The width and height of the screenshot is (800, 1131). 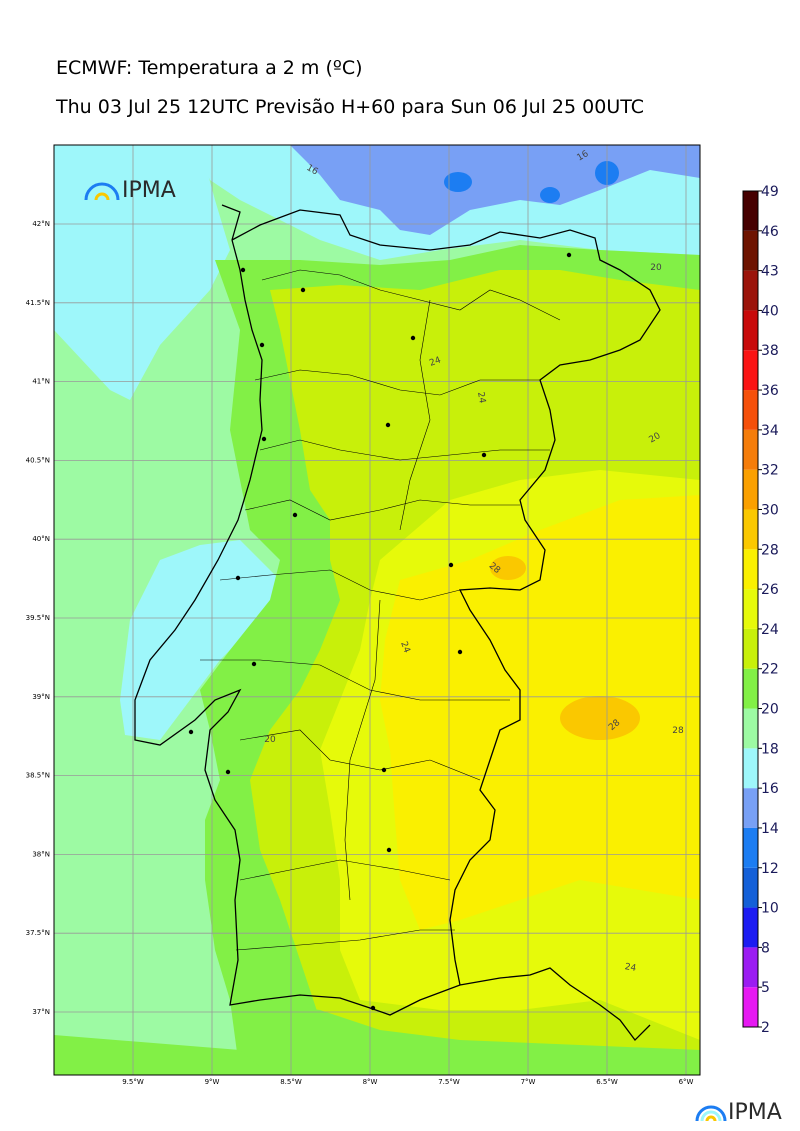 What do you see at coordinates (41, 854) in the screenshot?
I see `lat-tick-label: 38°N` at bounding box center [41, 854].